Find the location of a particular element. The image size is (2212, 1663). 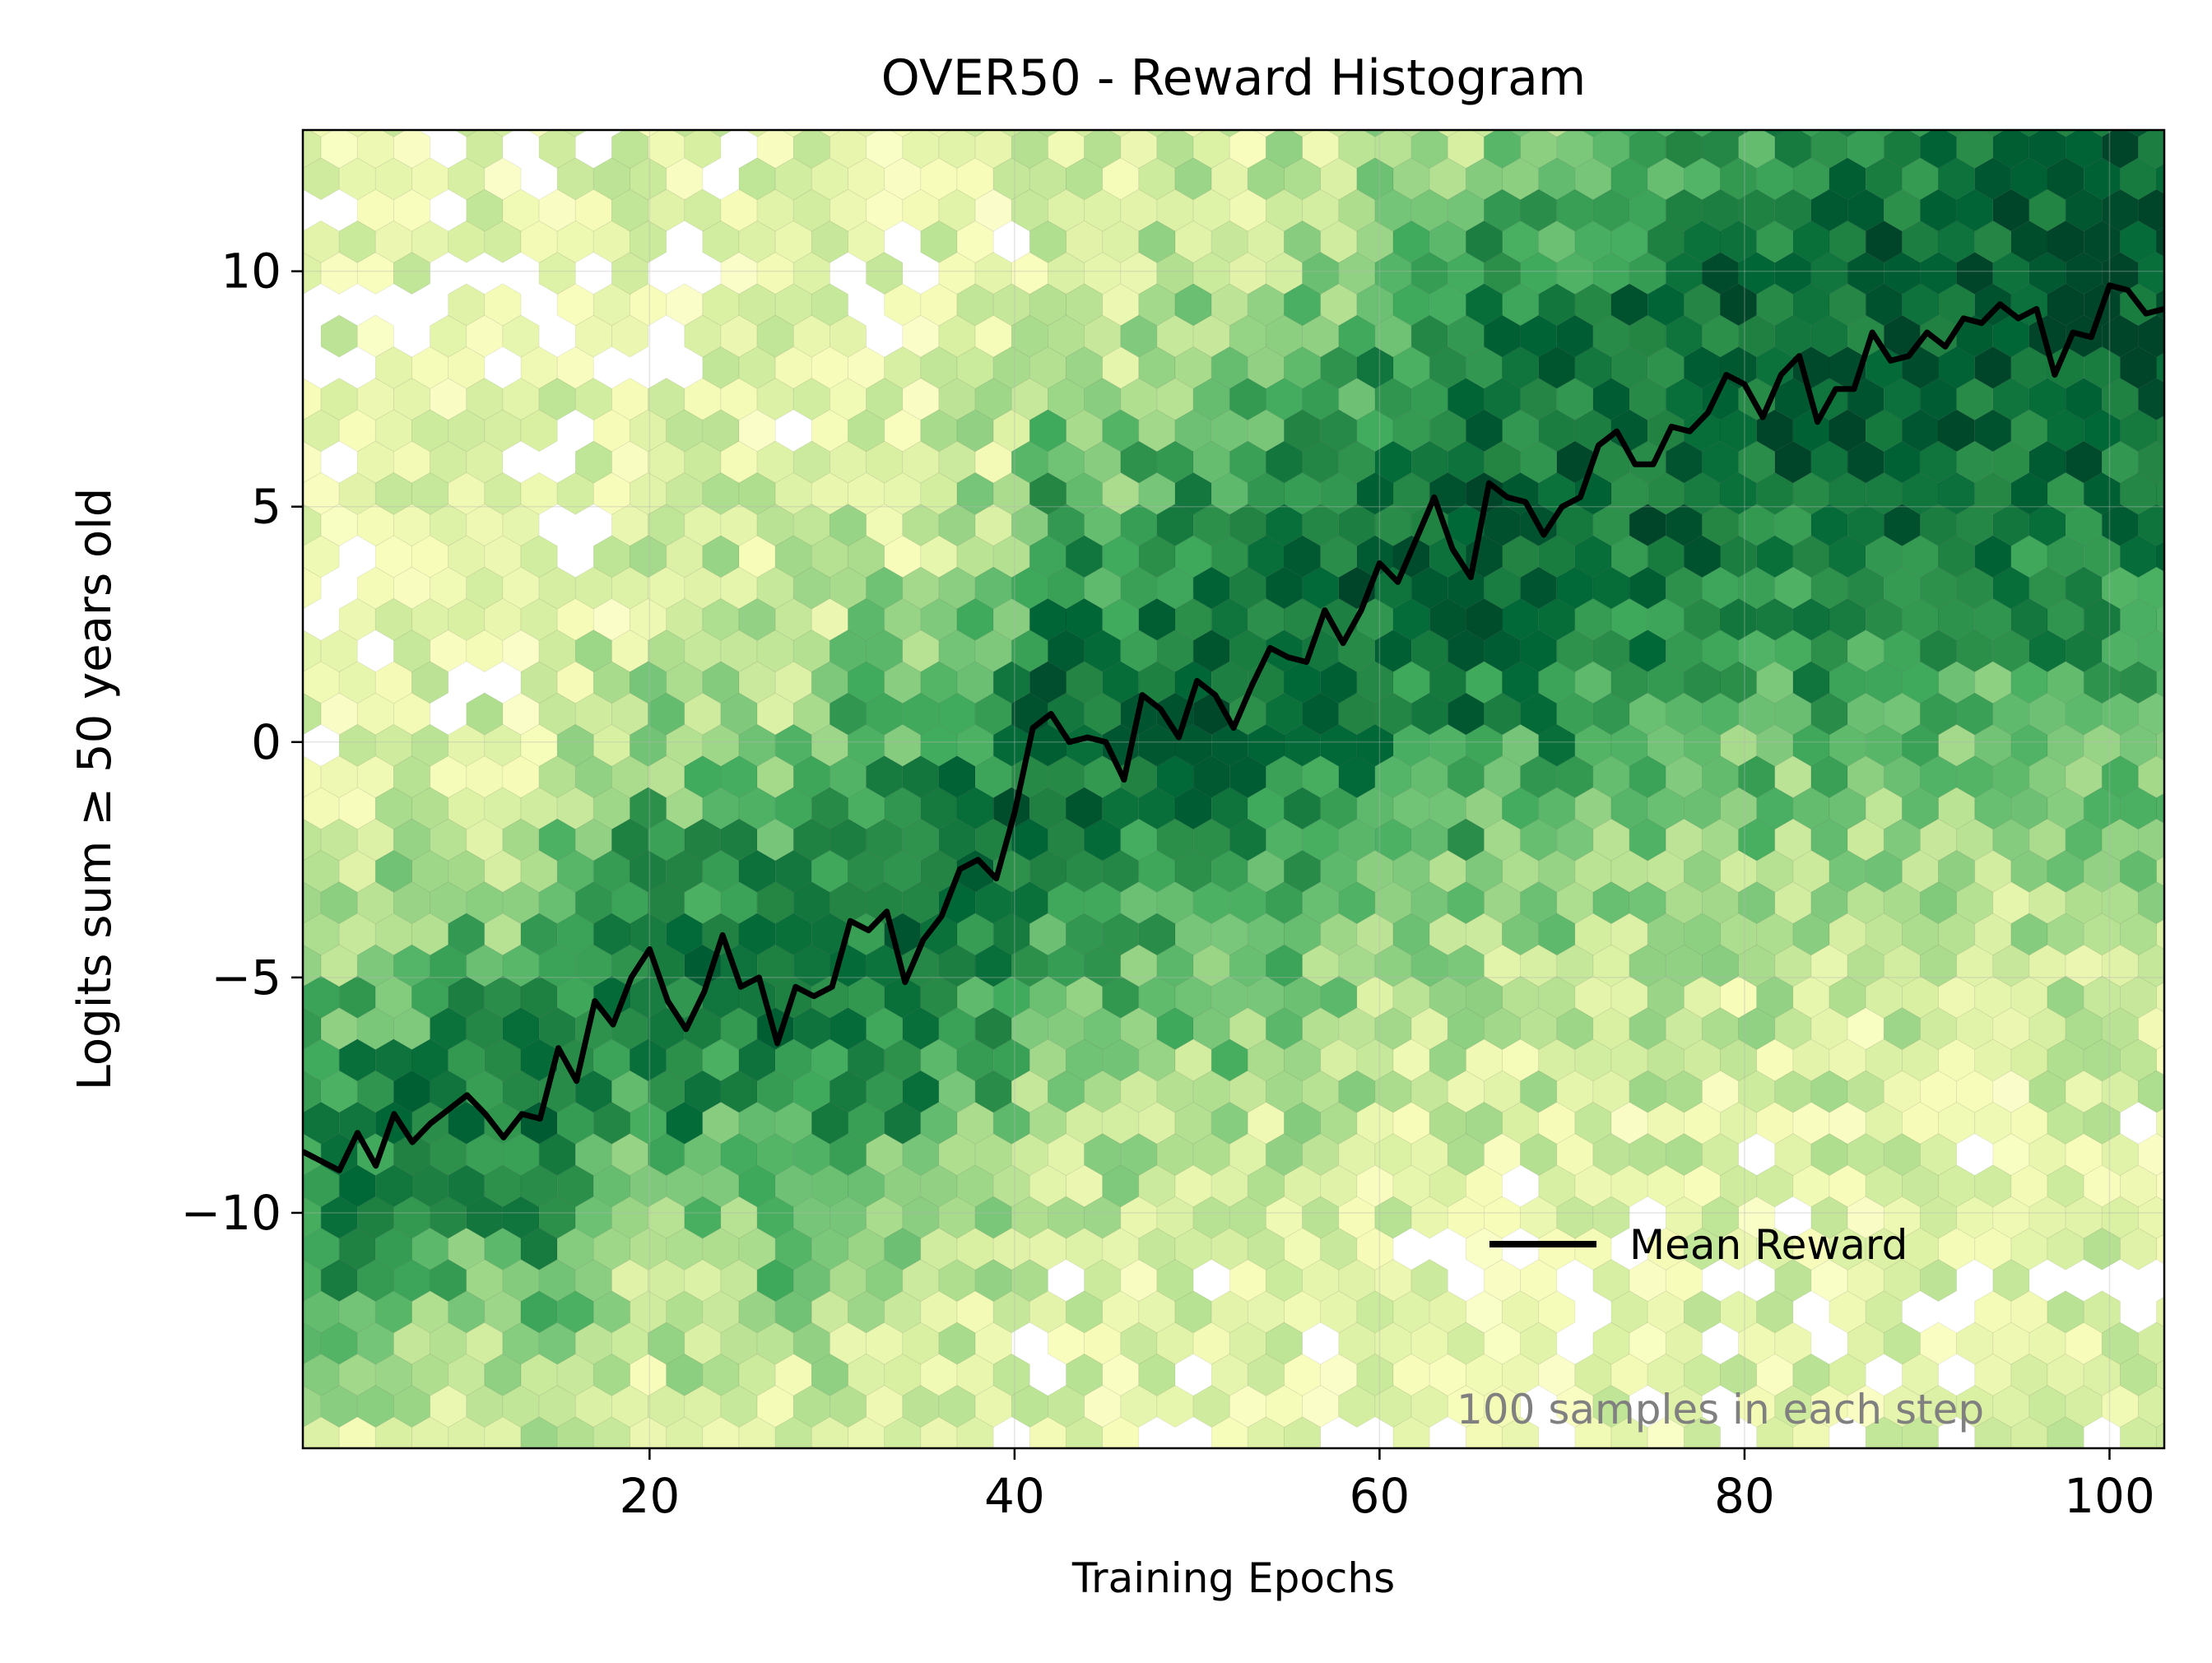

y-axis-label: Logits sum ≥ 50 years old is located at coordinates (95, 790).